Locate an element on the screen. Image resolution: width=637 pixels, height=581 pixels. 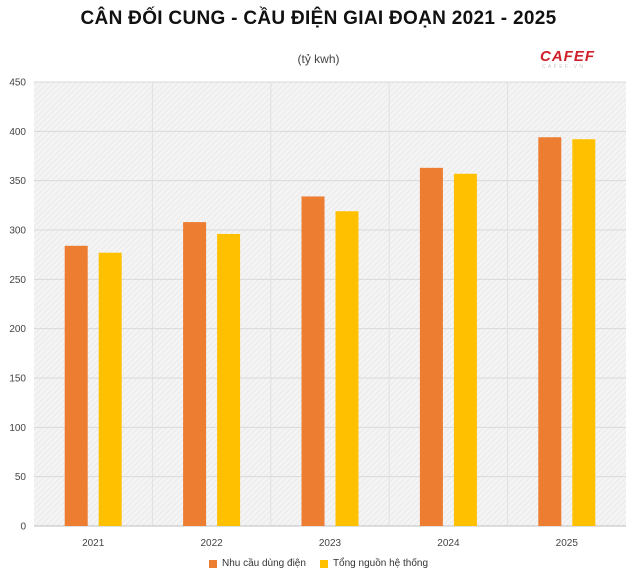
bar-supply-2024 is located at coordinates (465, 349).